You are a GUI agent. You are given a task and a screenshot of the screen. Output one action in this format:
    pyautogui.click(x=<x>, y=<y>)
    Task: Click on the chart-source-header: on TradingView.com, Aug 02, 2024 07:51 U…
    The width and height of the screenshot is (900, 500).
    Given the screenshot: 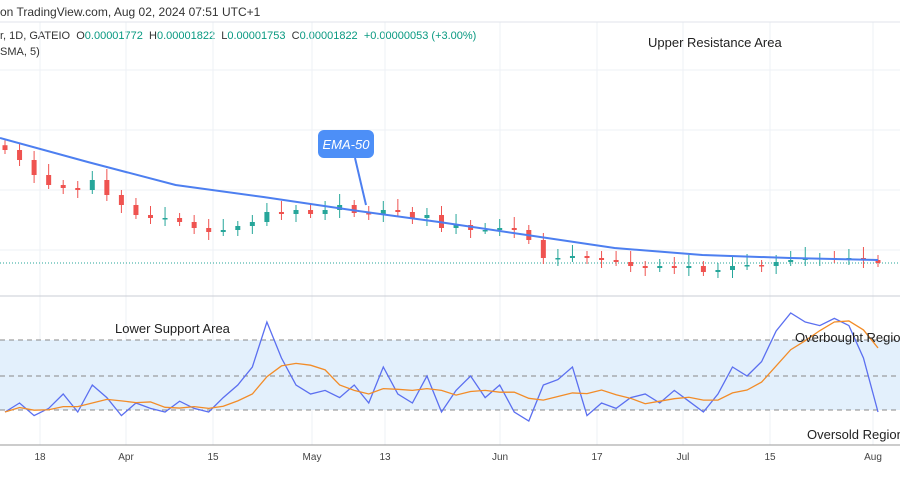 What is the action you would take?
    pyautogui.click(x=130, y=12)
    